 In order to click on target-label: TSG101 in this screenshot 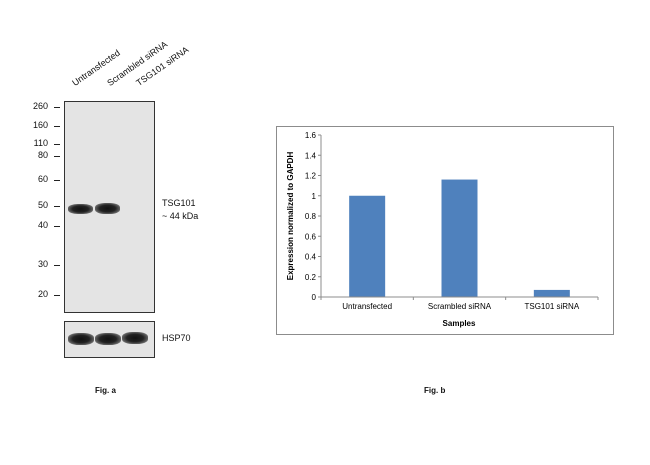, I will do `click(179, 203)`.